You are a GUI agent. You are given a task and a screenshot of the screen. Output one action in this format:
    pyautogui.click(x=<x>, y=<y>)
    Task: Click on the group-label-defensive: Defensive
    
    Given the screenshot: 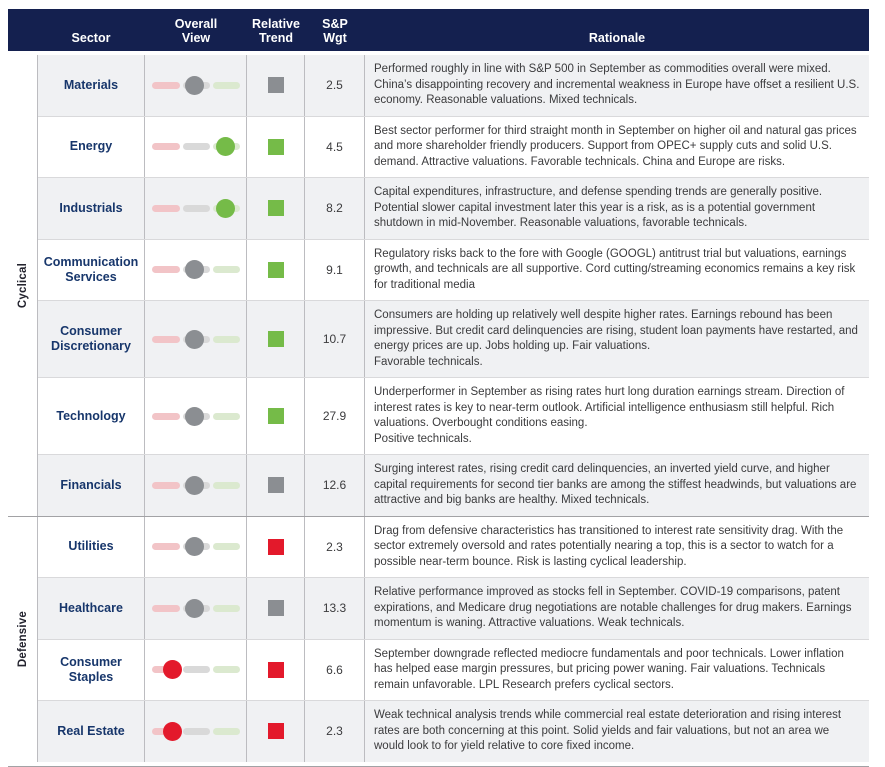 What is the action you would take?
    pyautogui.click(x=22, y=639)
    